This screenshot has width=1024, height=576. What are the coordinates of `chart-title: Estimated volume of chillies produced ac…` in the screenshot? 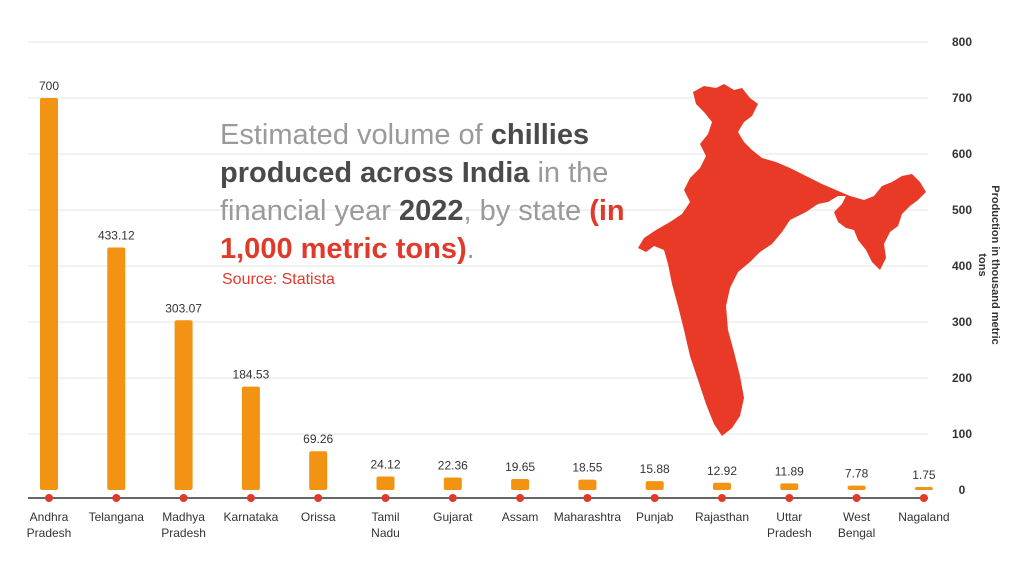 It's located at (435, 192).